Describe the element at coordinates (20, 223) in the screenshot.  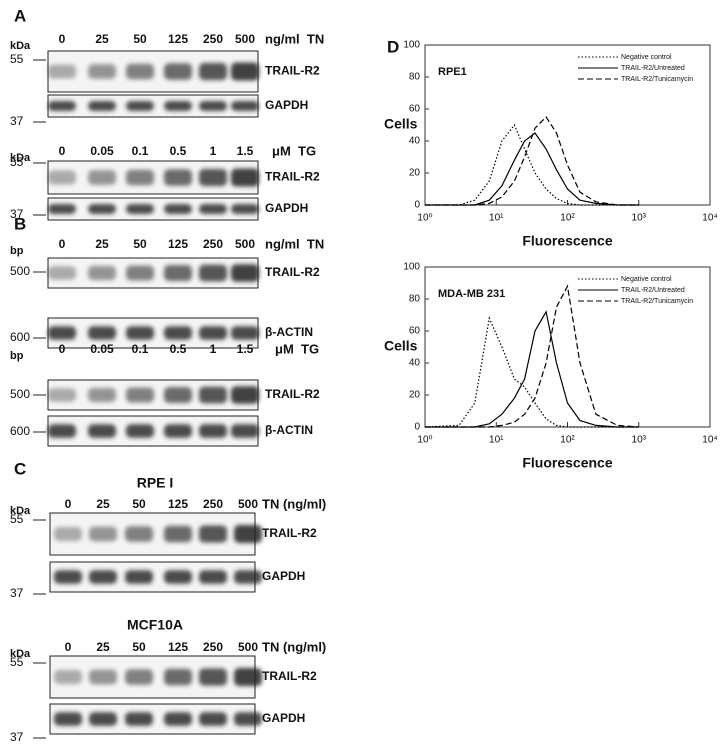
I see `panel-letter: B` at that location.